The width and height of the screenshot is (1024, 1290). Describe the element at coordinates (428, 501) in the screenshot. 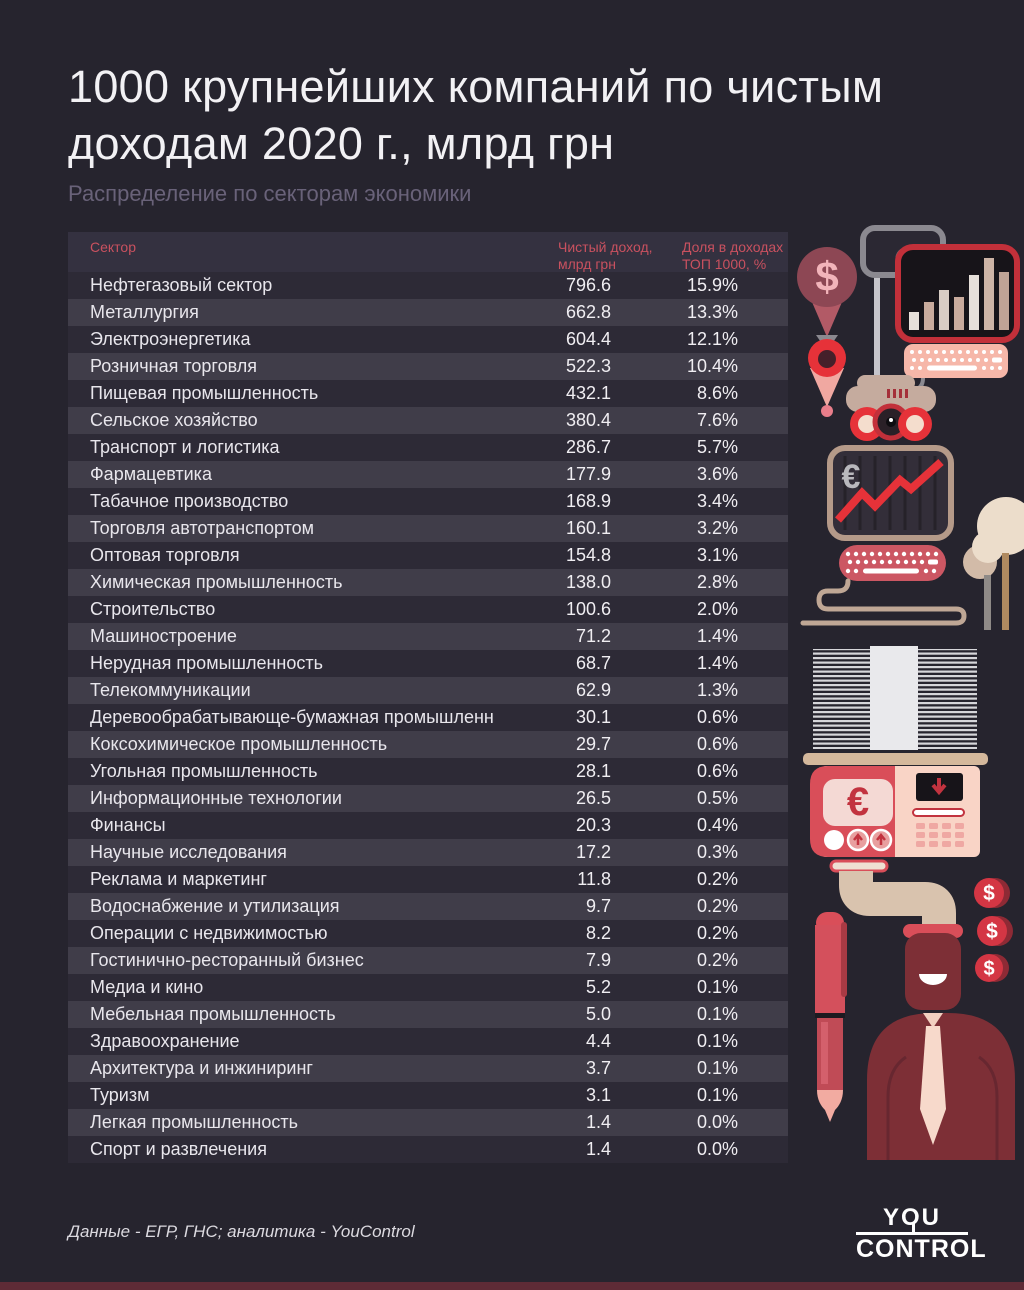

I see `table-row: Табачное производство 168.9 3.4%` at that location.